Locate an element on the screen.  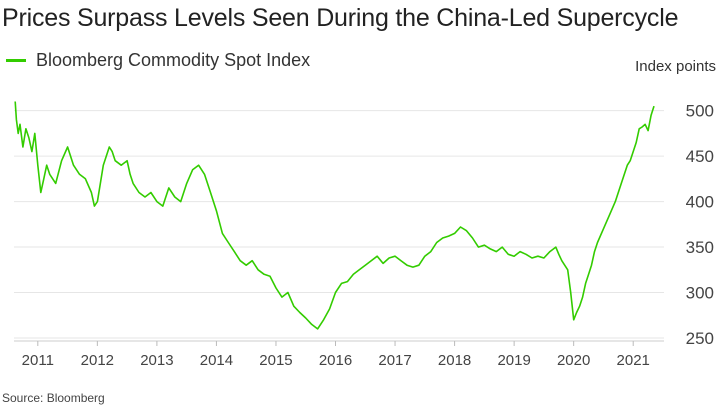
x-tick-label: 2016 is located at coordinates (335, 360).